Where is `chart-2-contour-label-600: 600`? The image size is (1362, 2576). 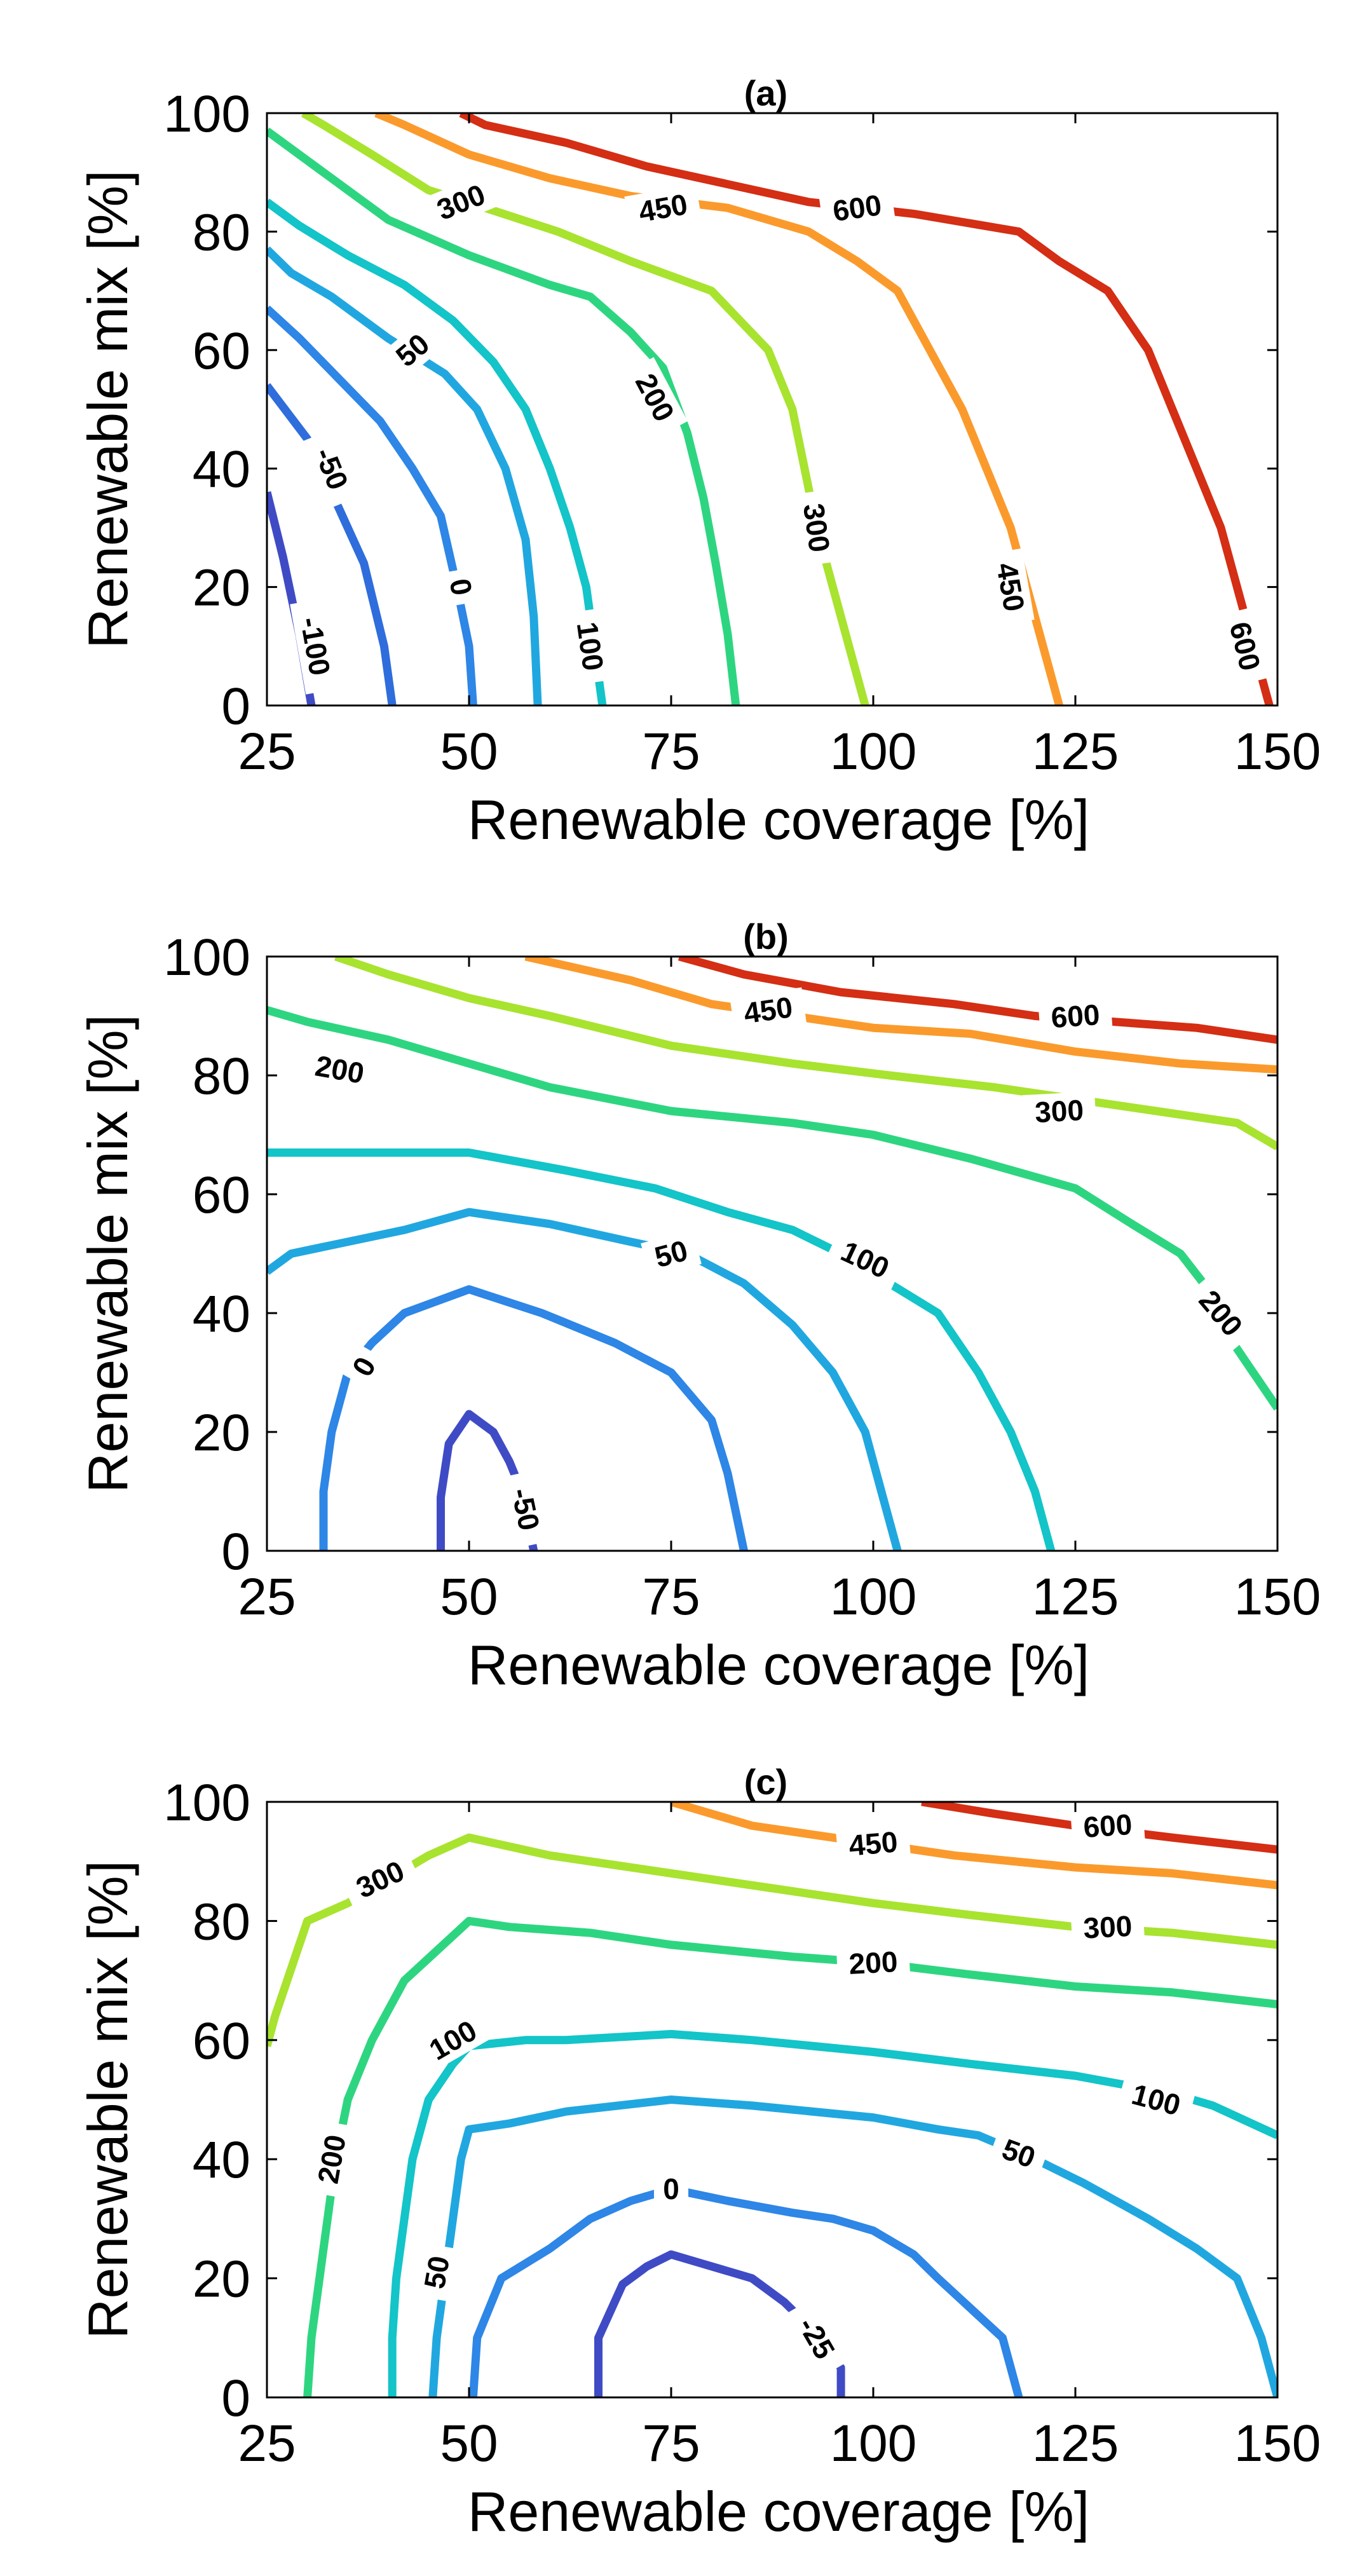 chart-2-contour-label-600: 600 is located at coordinates (1075, 1016).